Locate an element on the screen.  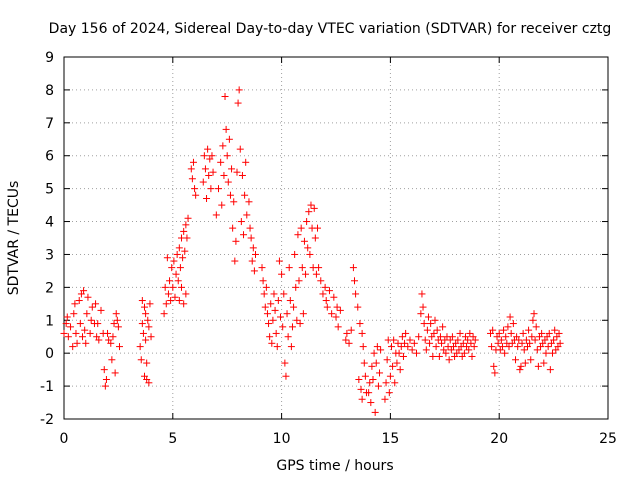
y-tick-label: 6 is located at coordinates (49, 157).